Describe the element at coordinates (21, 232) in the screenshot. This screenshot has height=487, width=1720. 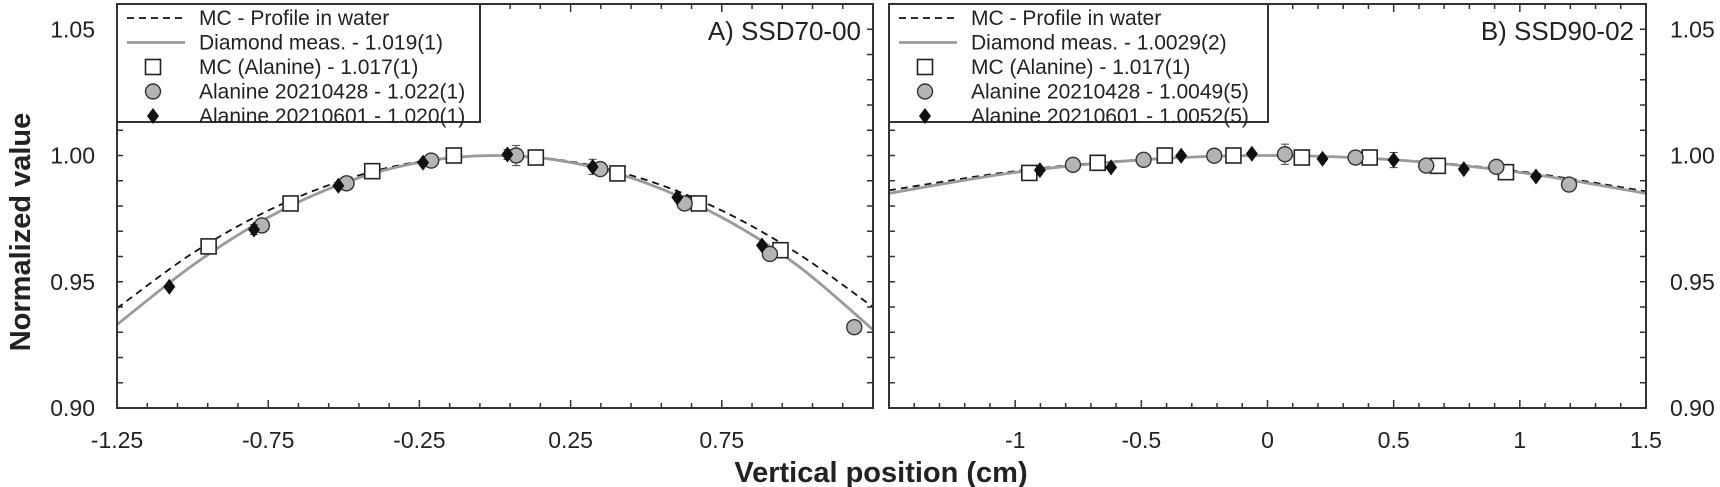
I see `y-axis-title: Normalized value` at that location.